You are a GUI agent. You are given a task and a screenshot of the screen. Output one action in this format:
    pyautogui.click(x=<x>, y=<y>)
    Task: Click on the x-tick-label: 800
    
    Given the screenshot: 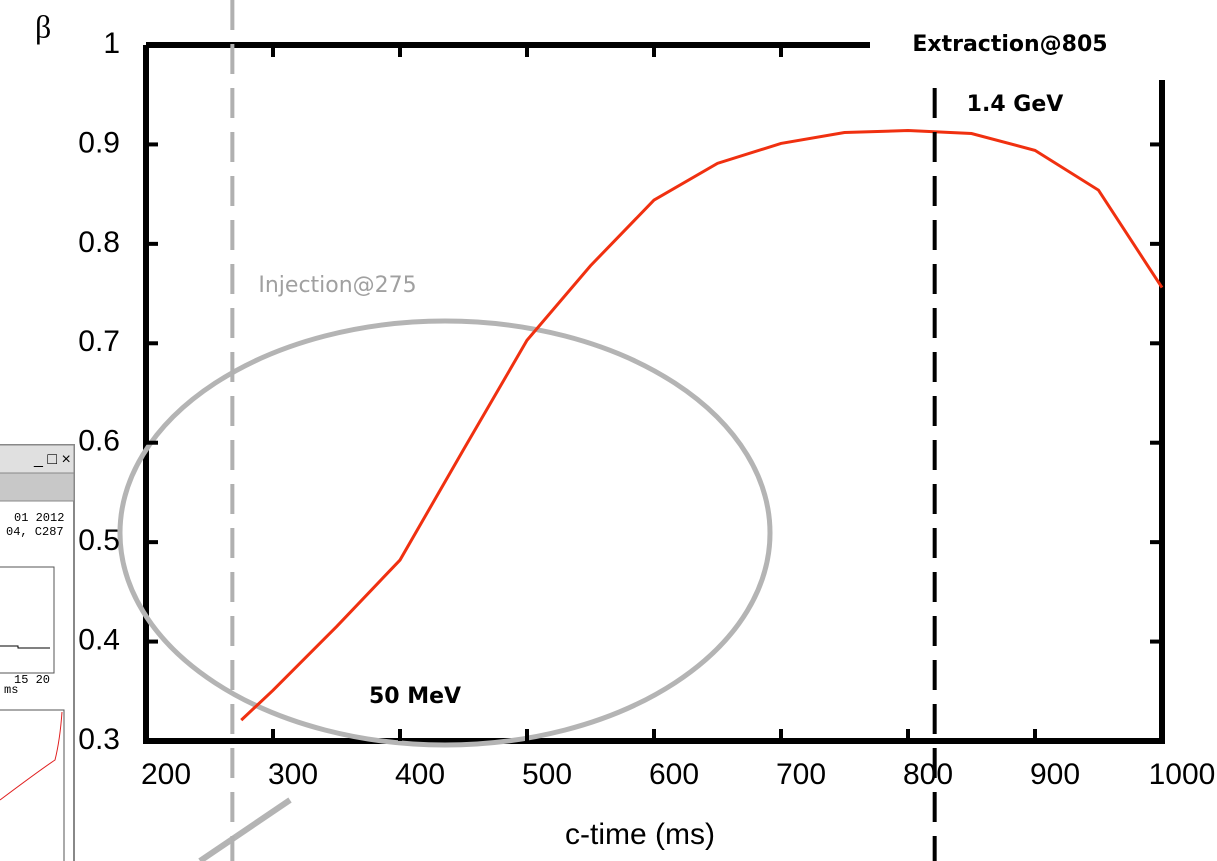 What is the action you would take?
    pyautogui.click(x=928, y=774)
    